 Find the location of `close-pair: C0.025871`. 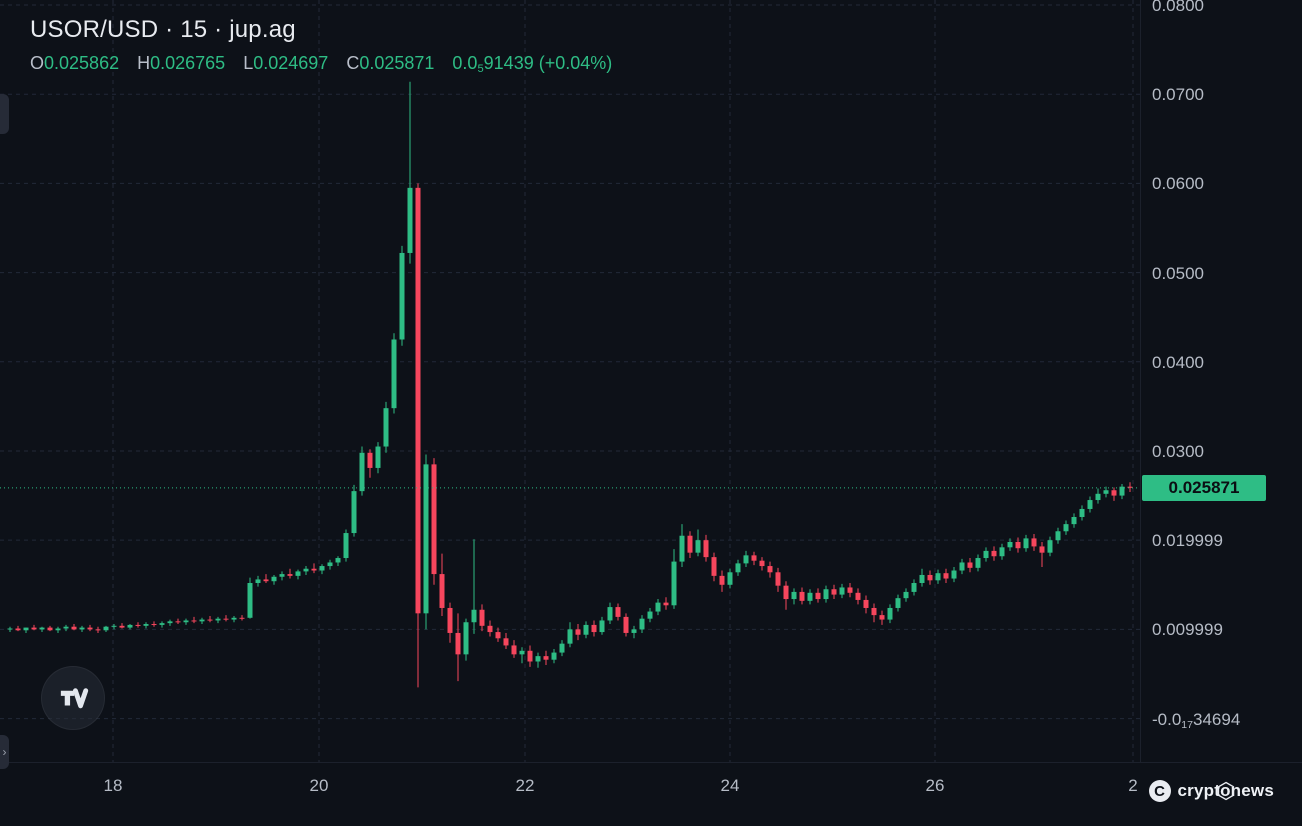

close-pair: C0.025871 is located at coordinates (390, 63).